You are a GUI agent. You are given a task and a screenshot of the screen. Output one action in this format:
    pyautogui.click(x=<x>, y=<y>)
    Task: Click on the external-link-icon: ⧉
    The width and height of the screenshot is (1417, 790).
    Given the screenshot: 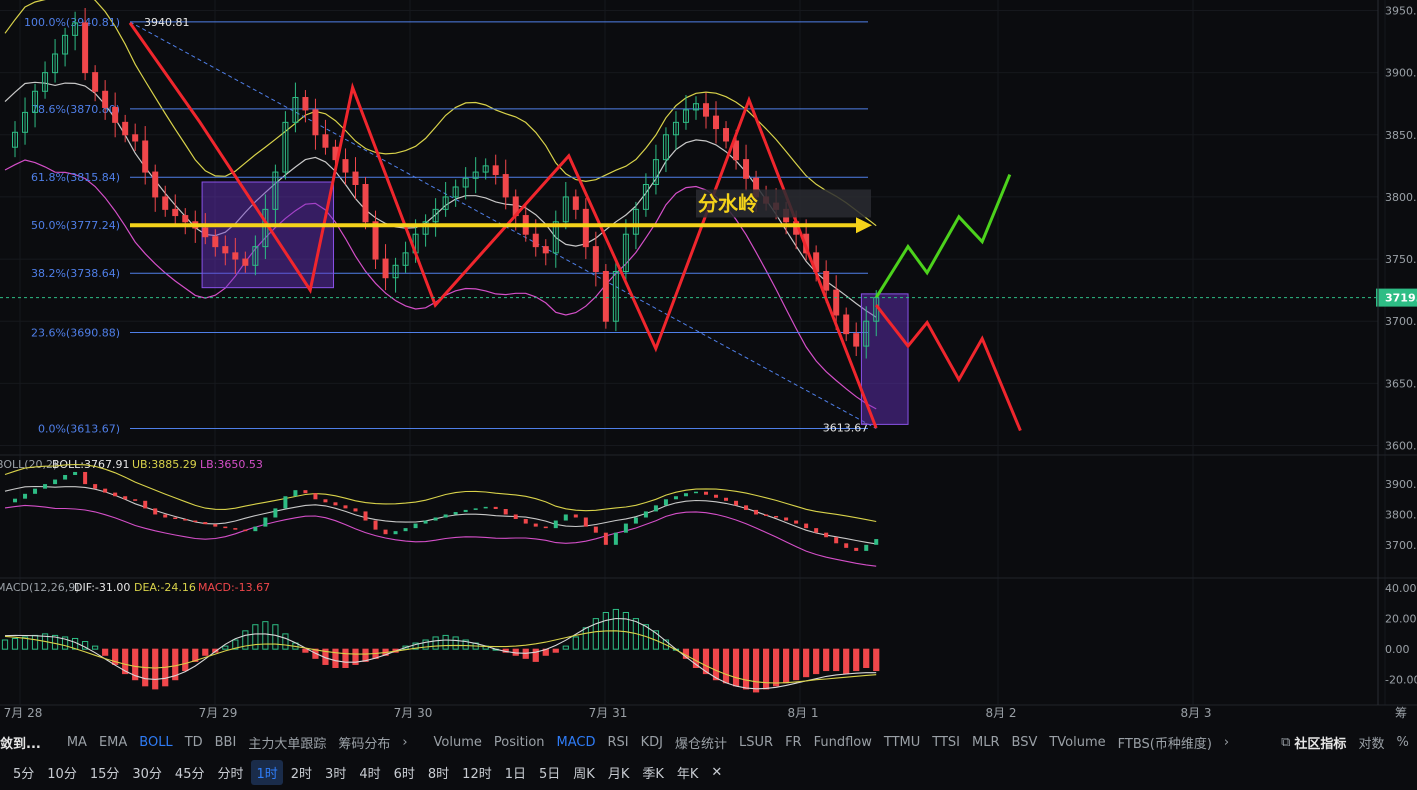 What is the action you would take?
    pyautogui.click(x=1286, y=742)
    